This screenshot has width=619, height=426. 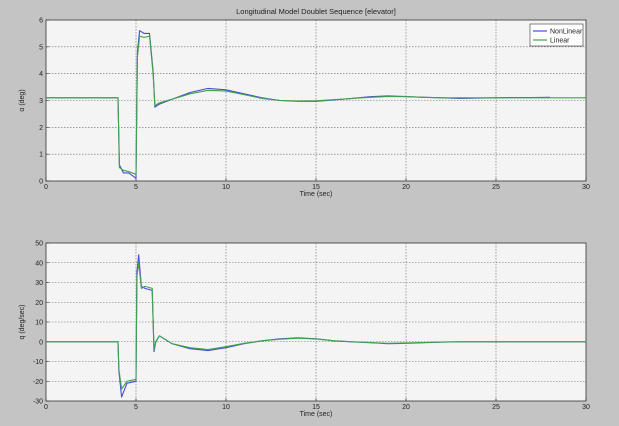 What do you see at coordinates (41, 155) in the screenshot?
I see `y-tick-label: 1` at bounding box center [41, 155].